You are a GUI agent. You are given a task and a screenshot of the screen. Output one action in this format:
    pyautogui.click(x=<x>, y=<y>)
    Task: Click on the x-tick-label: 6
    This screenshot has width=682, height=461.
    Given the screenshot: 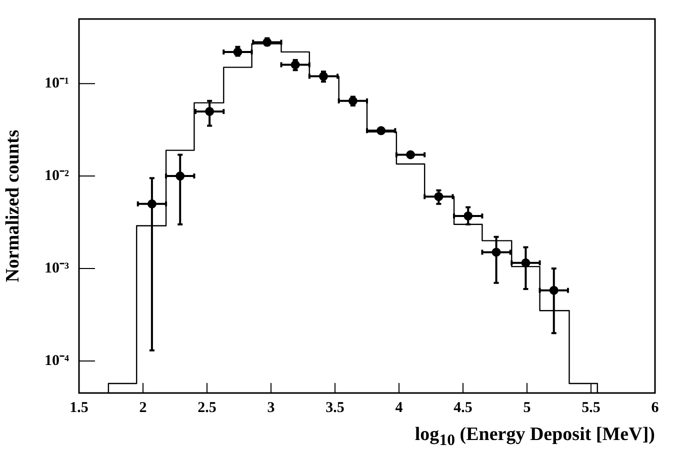 What is the action you would take?
    pyautogui.click(x=655, y=408)
    